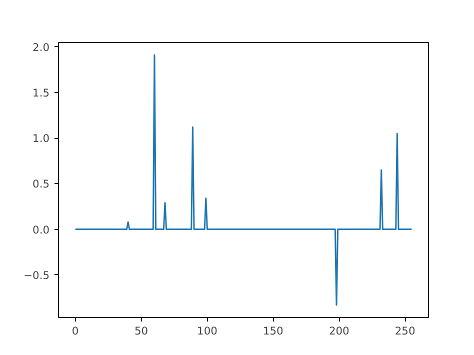  I want to click on x-tick-label: 250, so click(405, 331).